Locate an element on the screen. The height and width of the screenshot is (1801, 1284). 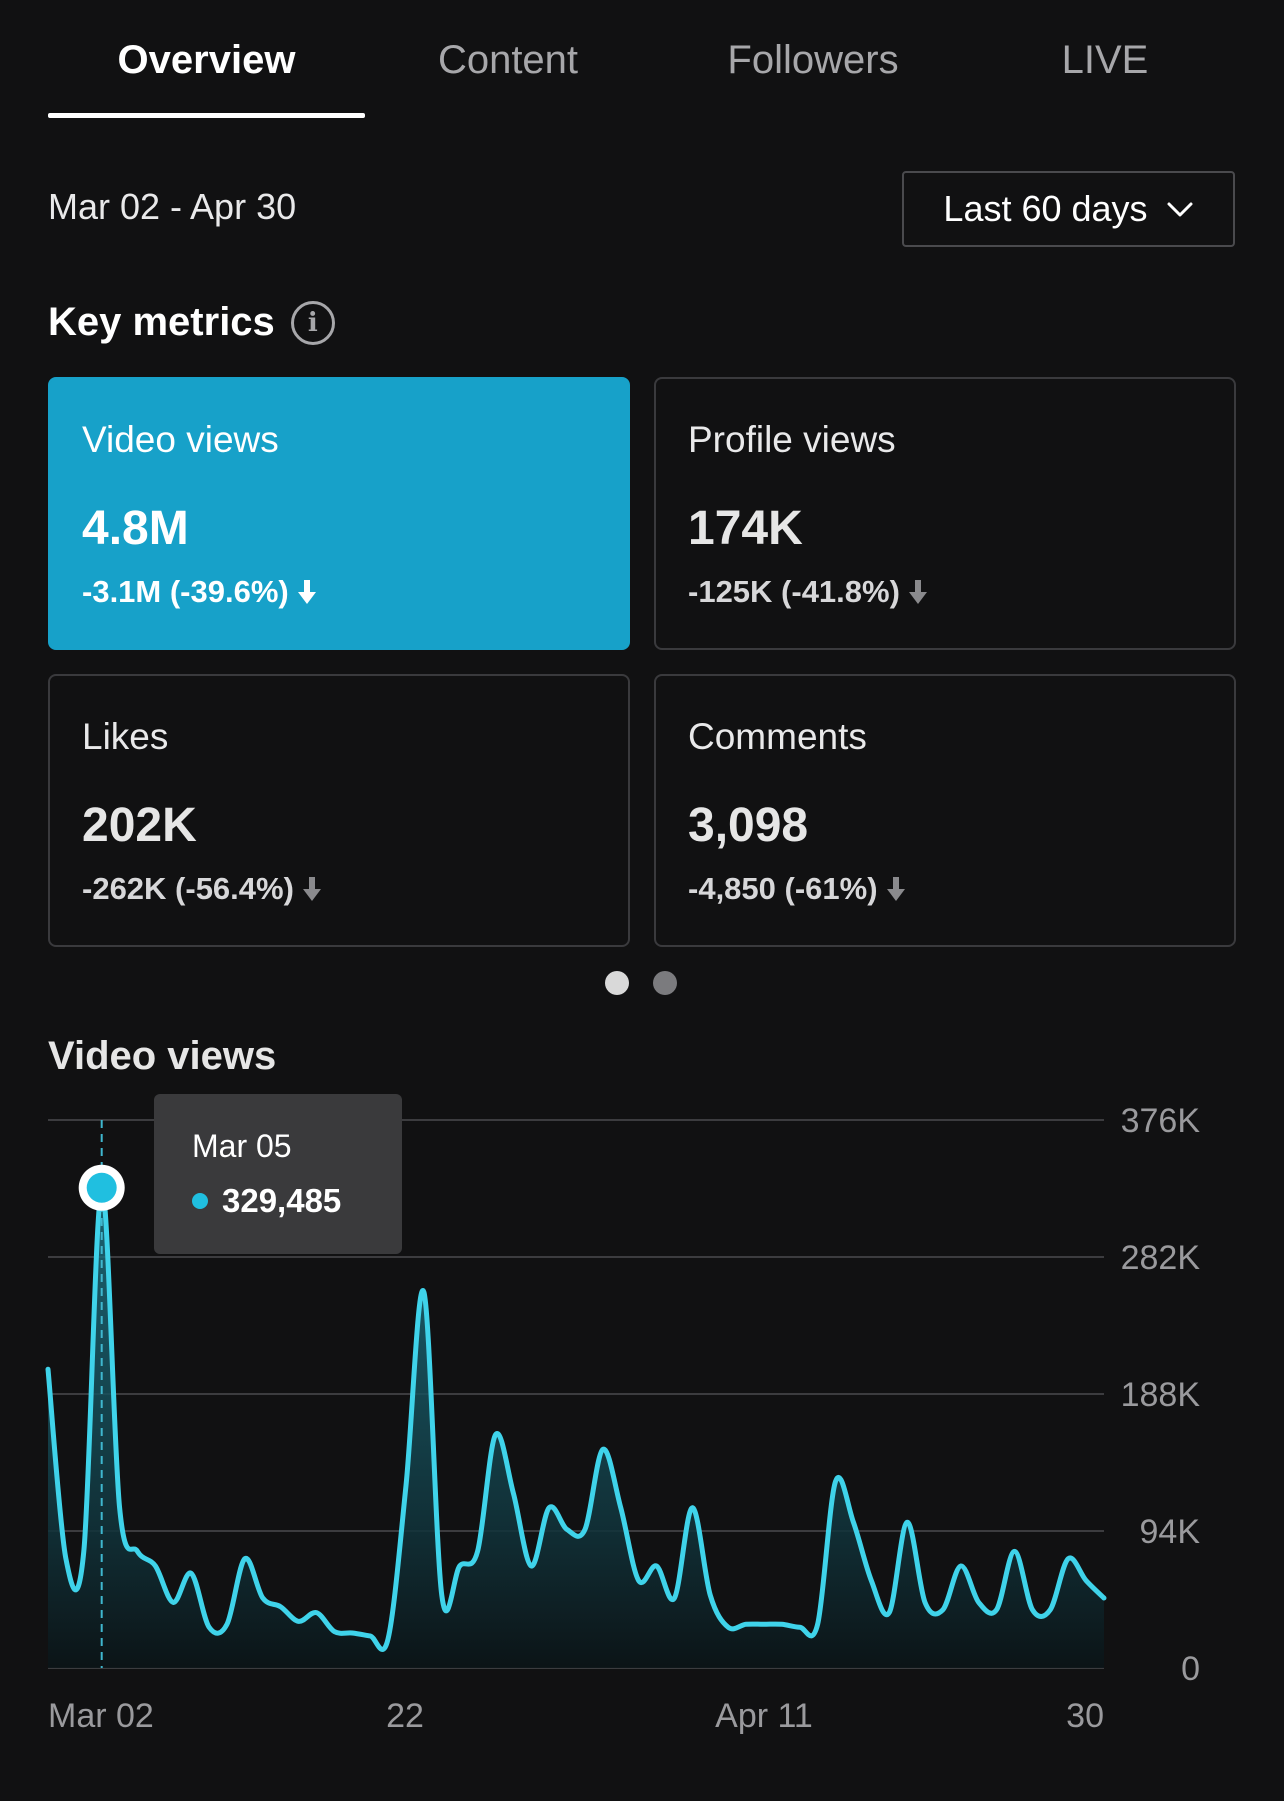
metric-value: 3,098 is located at coordinates (748, 825).